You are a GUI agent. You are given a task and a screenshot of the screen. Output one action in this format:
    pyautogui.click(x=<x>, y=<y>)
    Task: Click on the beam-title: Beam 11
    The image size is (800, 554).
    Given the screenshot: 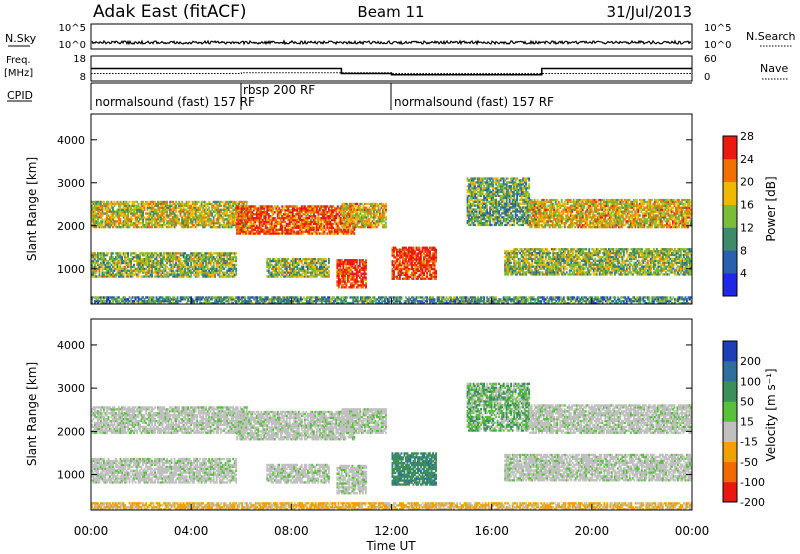 What is the action you would take?
    pyautogui.click(x=390, y=12)
    